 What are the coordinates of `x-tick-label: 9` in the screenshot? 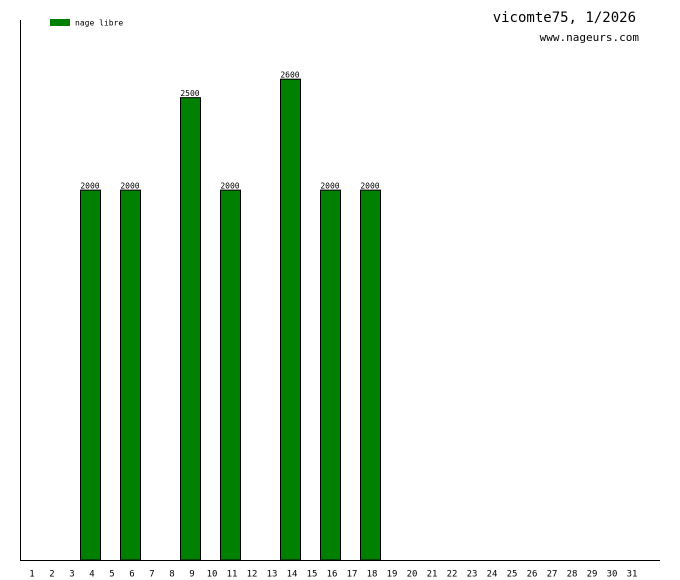 It's located at (191, 575).